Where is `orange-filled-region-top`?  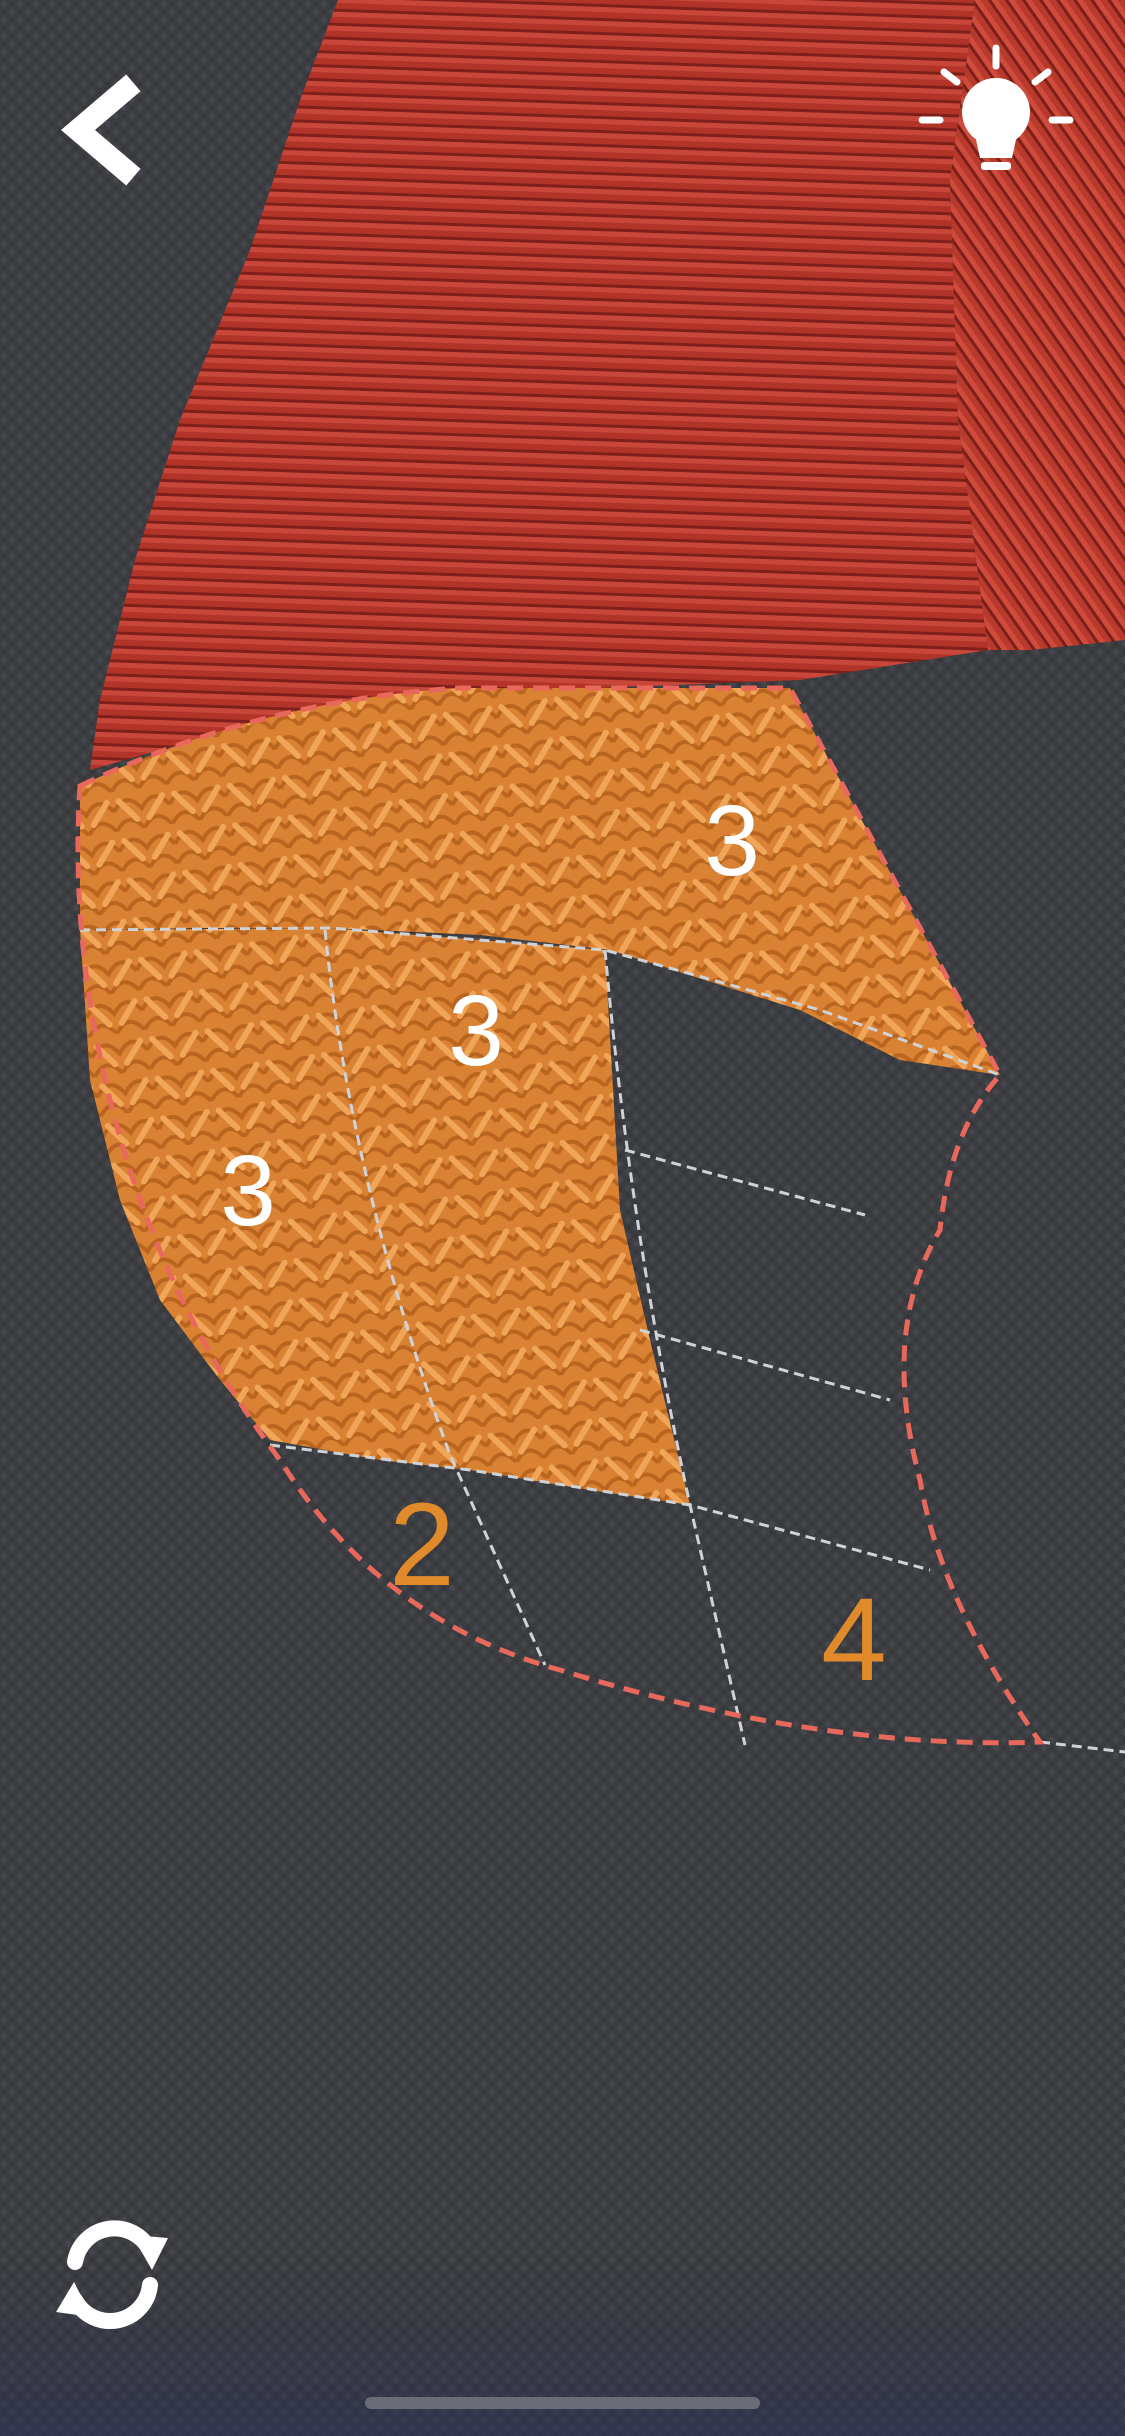 orange-filled-region-top is located at coordinates (540, 881).